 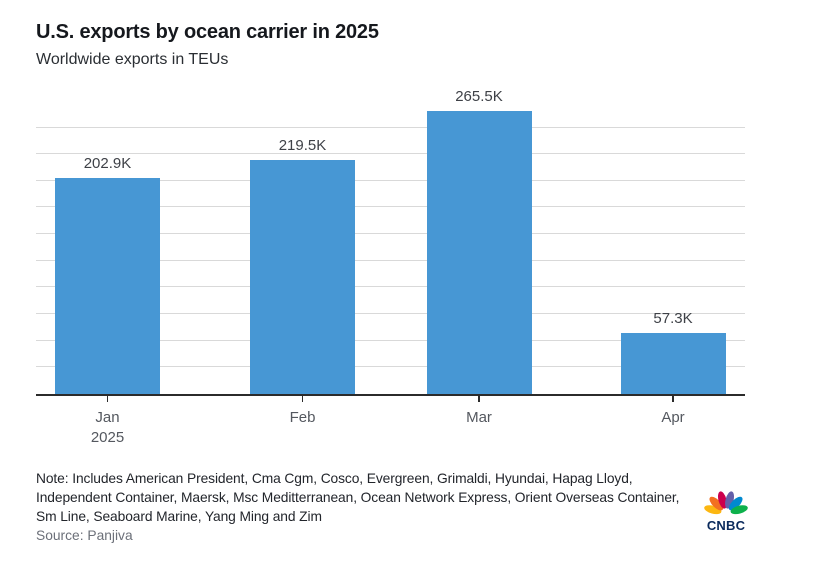 I want to click on bar-value-label: 265.5K, so click(x=479, y=96).